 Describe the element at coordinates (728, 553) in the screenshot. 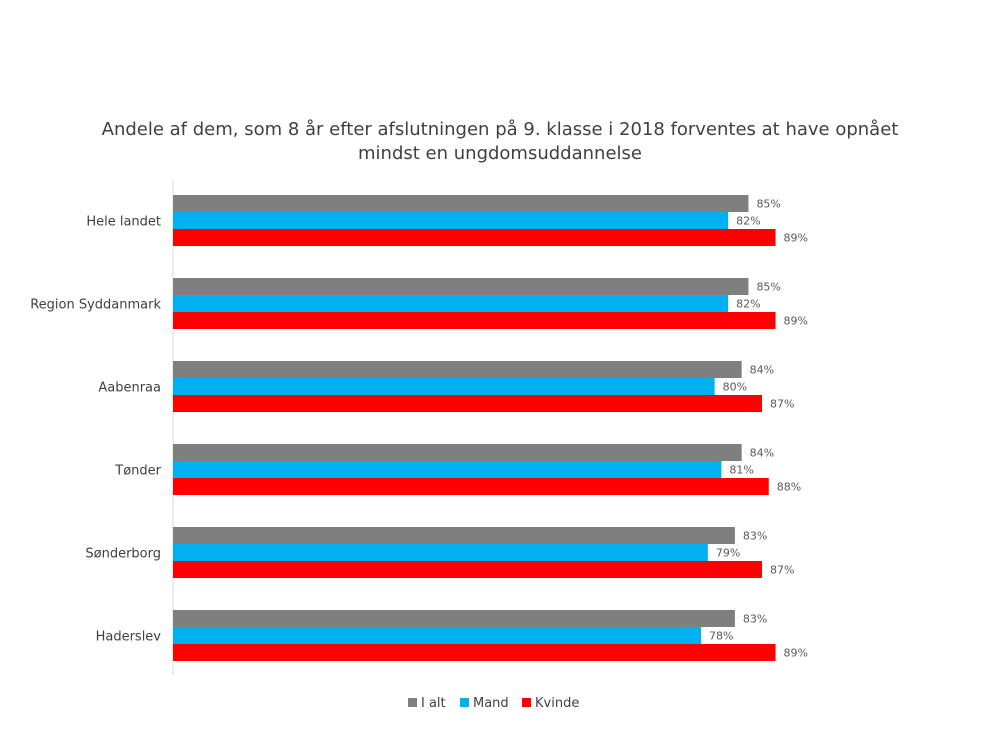

I see `data-label: 79%` at that location.